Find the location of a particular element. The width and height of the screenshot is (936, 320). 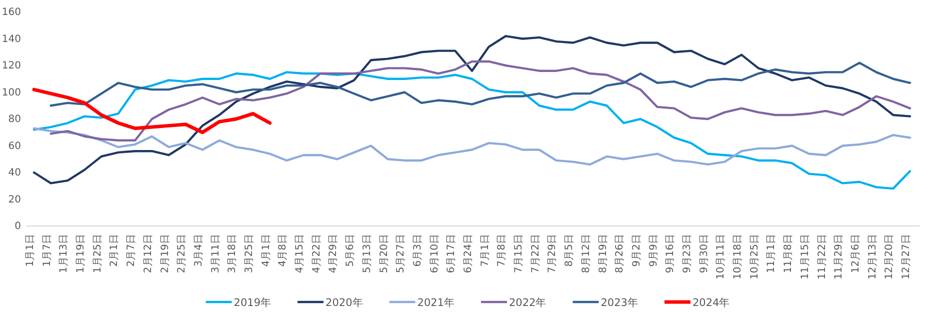

x-tick-label: 11月1日 is located at coordinates (772, 254).